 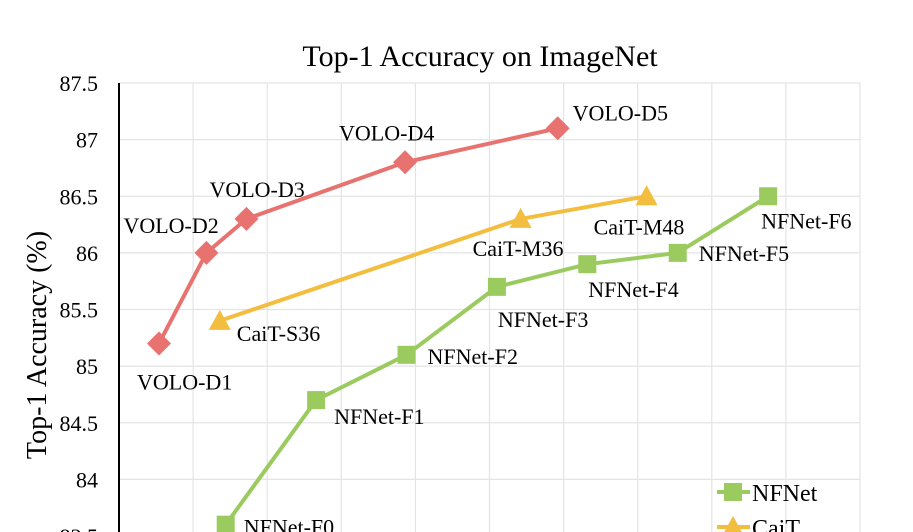 I want to click on point-label: NFNet-F4, so click(x=633, y=289).